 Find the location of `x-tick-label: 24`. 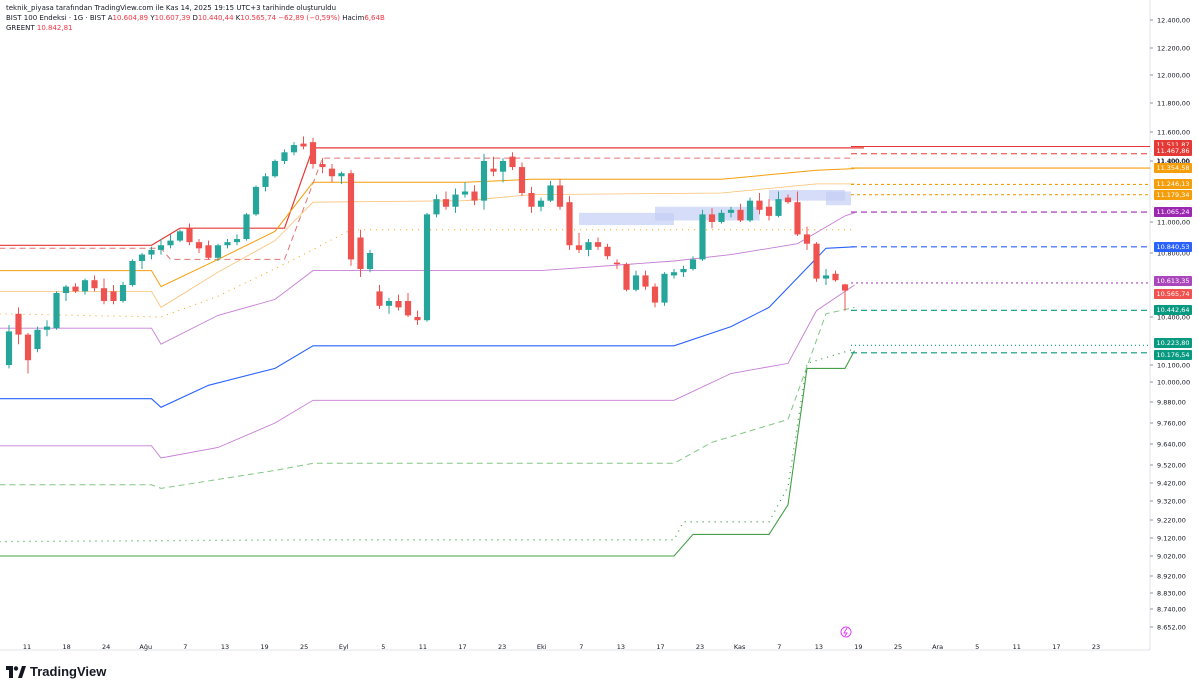

x-tick-label: 24 is located at coordinates (106, 647).